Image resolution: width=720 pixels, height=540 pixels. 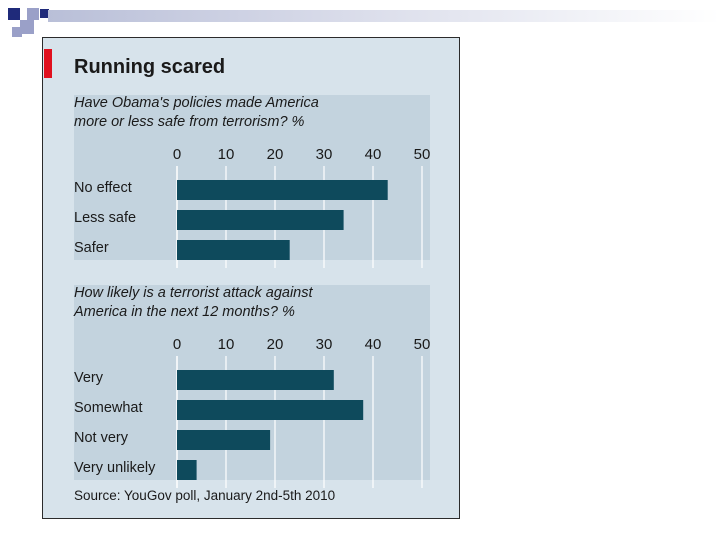 What do you see at coordinates (150, 67) in the screenshot?
I see `chart-title: Running scared` at bounding box center [150, 67].